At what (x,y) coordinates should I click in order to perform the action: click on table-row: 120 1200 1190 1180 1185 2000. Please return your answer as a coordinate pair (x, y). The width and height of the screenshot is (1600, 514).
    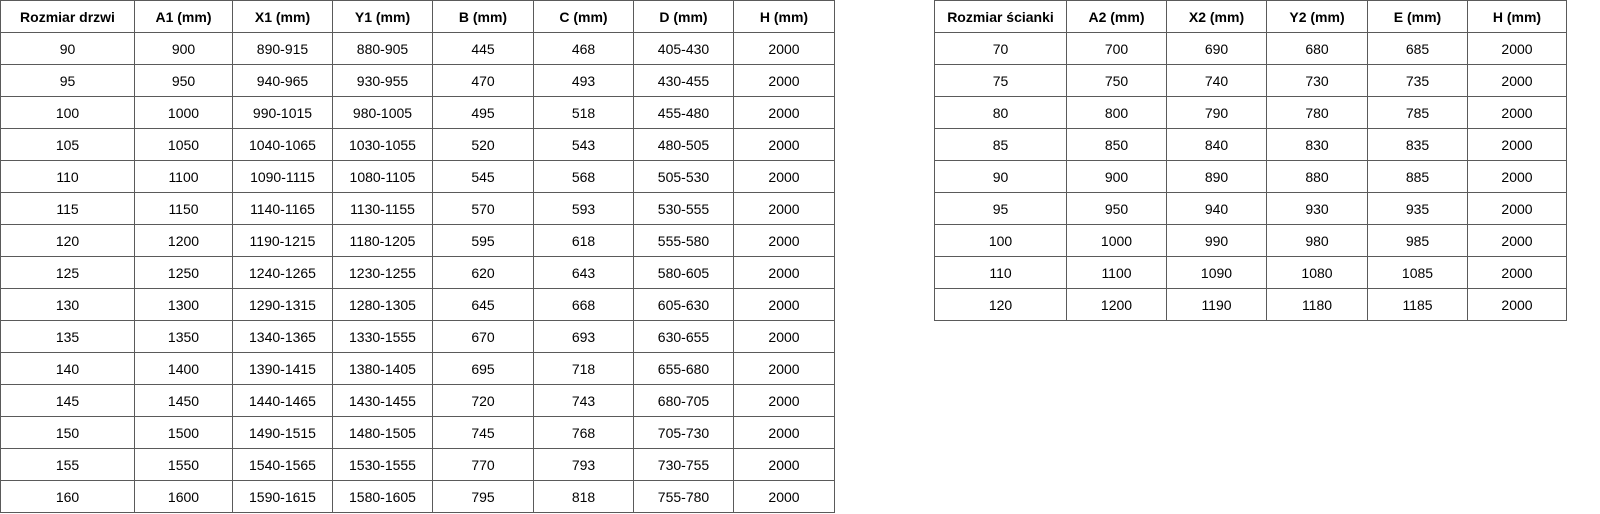
    Looking at the image, I should click on (1250, 304).